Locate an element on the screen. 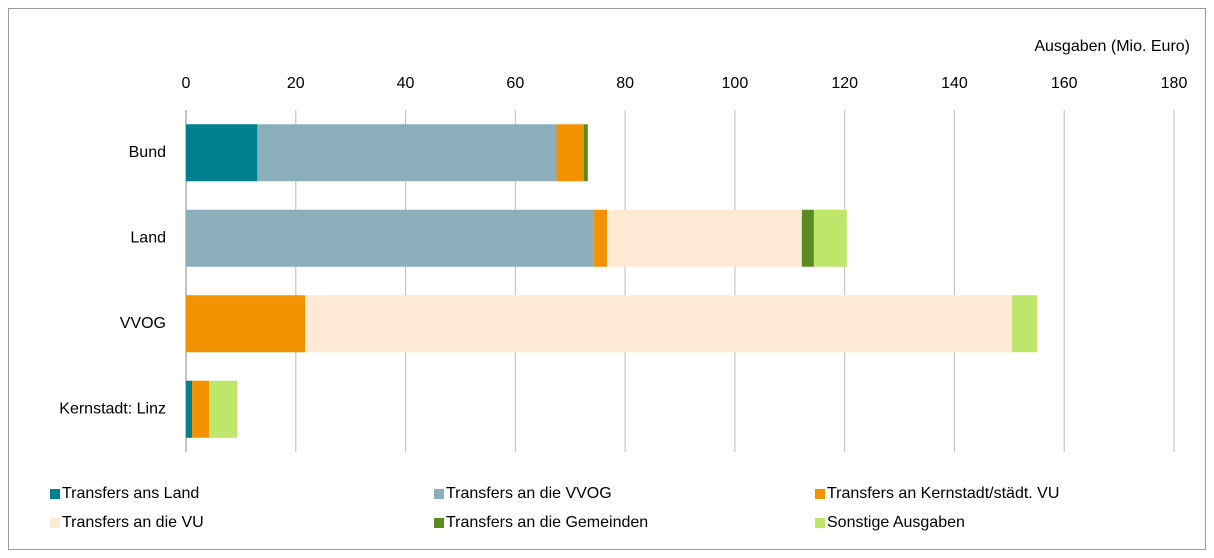  x-tick-label: 160 is located at coordinates (1064, 83).